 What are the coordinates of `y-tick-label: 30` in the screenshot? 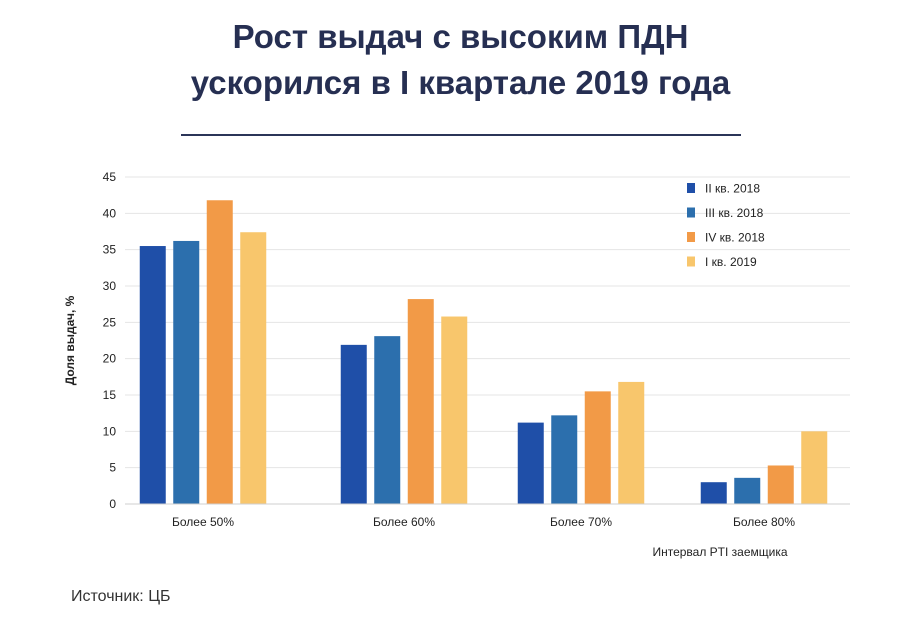 It's located at (110, 286).